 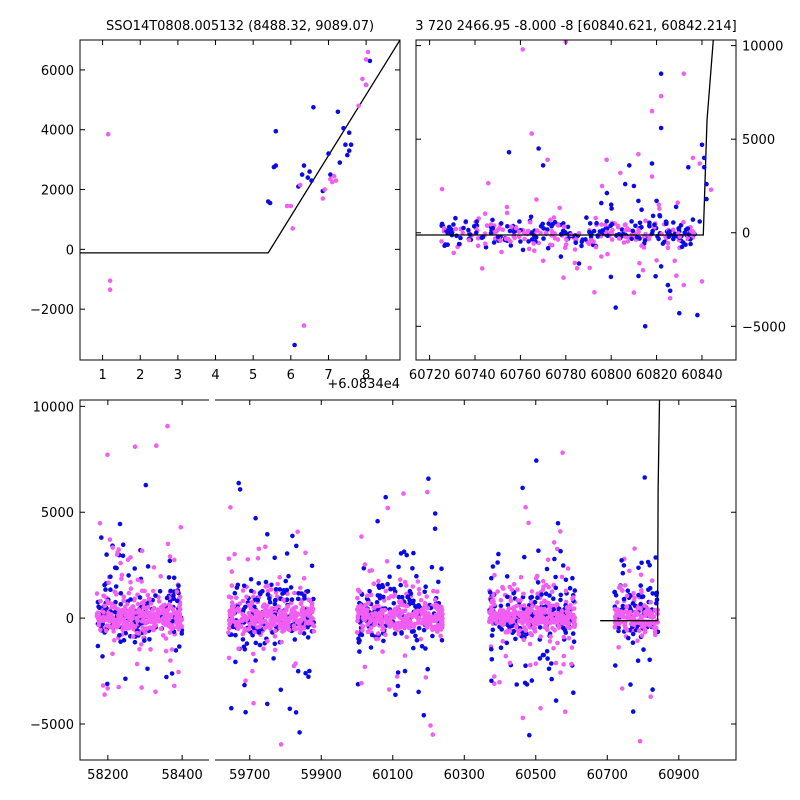 I want to click on y-tick-label: −2000, so click(x=52, y=310).